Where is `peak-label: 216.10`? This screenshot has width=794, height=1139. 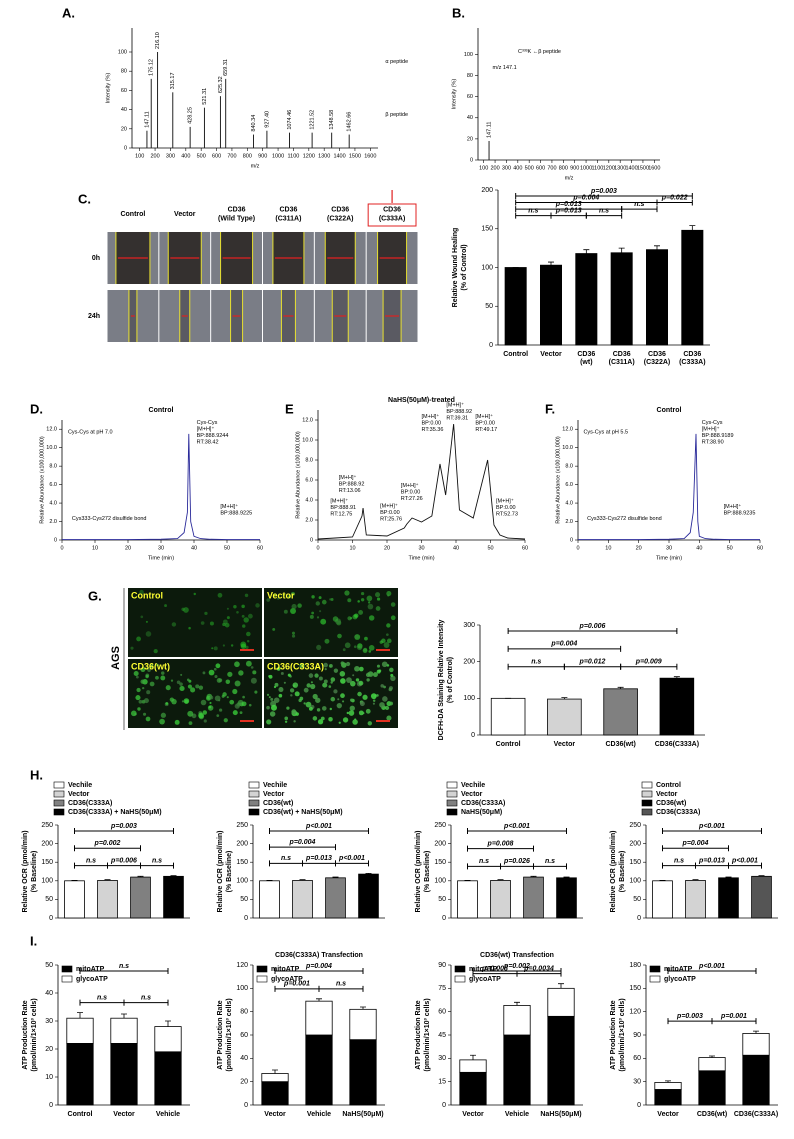 peak-label: 216.10 is located at coordinates (158, 40).